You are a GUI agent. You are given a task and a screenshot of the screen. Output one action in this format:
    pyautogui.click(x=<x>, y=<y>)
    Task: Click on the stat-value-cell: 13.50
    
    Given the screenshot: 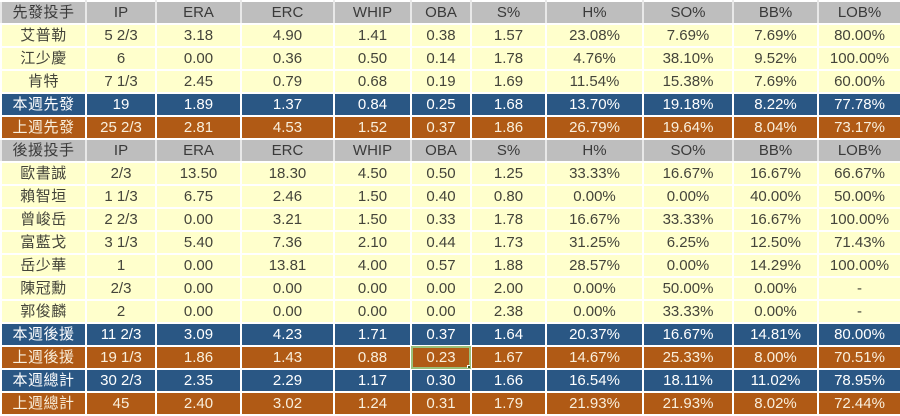 What is the action you would take?
    pyautogui.click(x=198, y=173)
    